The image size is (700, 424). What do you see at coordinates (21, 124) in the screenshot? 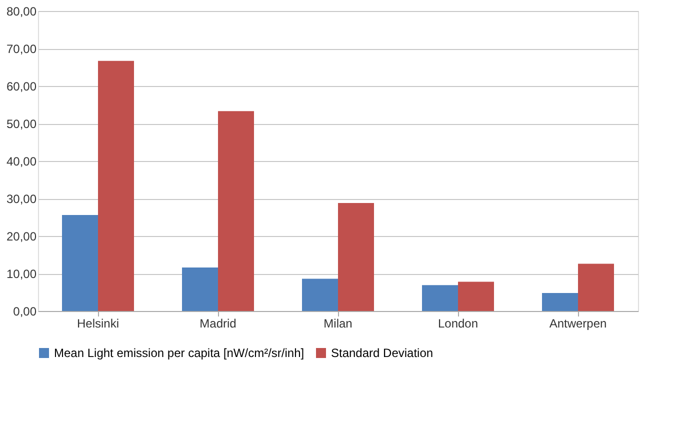
I see `y-tick-label: 50,00` at bounding box center [21, 124].